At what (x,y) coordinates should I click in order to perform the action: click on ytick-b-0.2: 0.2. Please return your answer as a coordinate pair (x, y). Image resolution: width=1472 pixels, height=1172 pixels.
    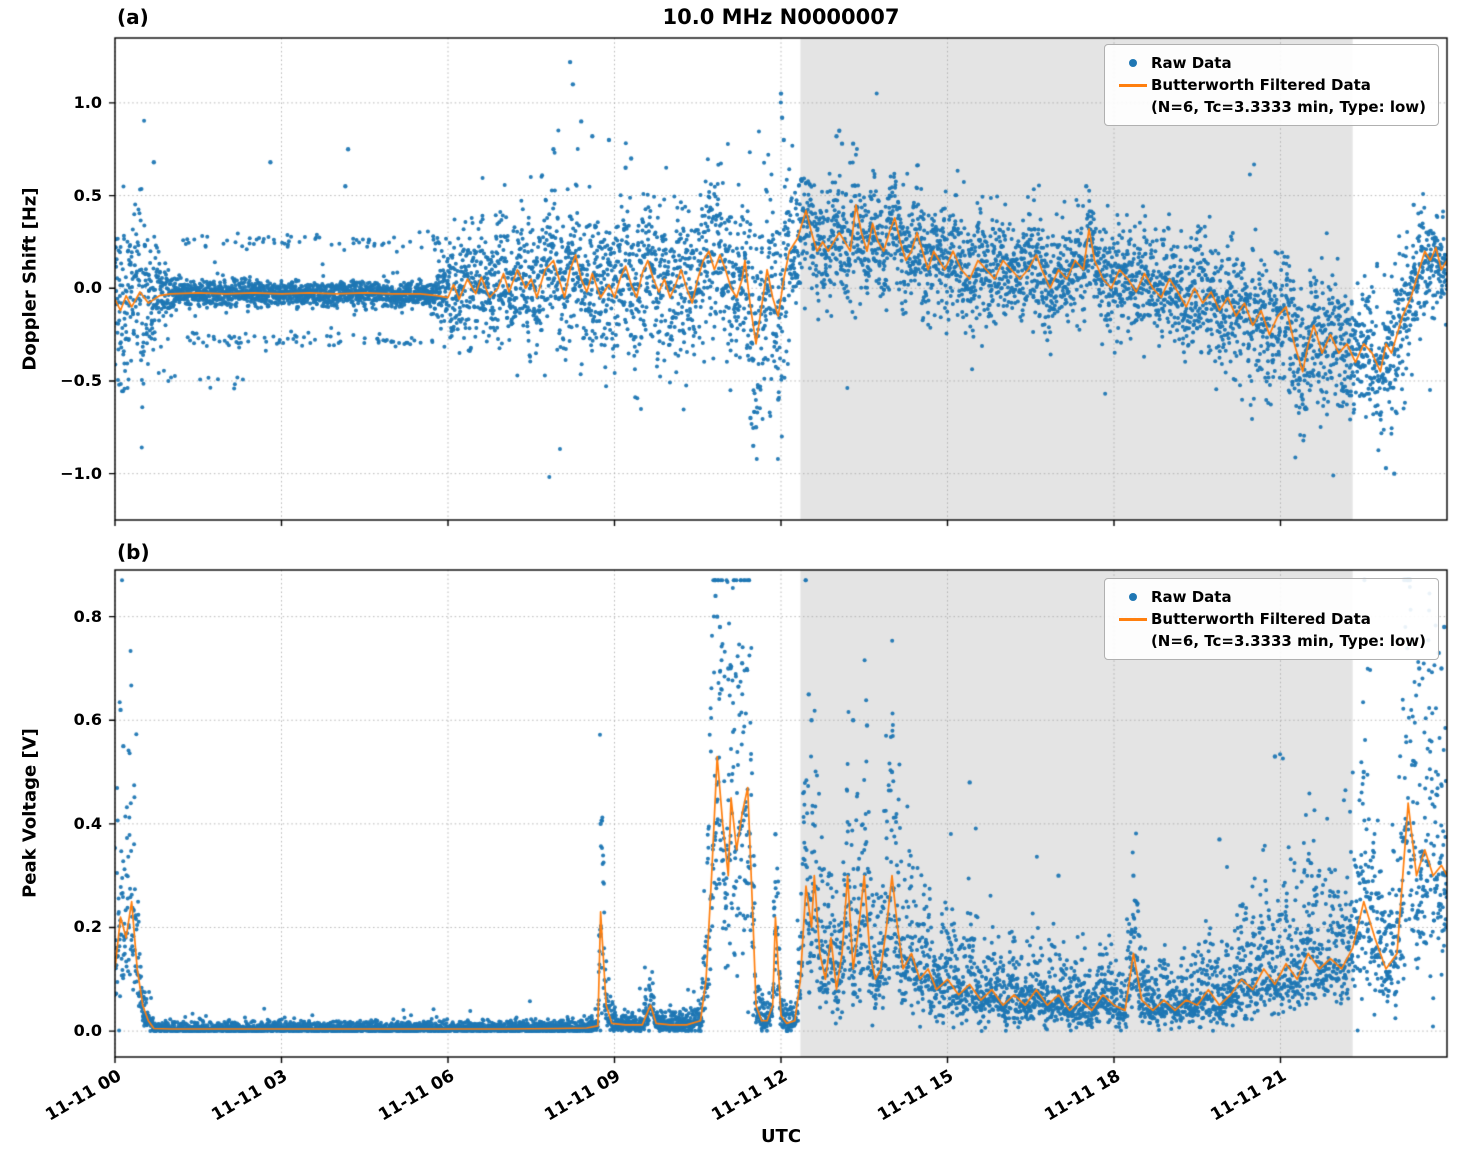
    Looking at the image, I should click on (87, 926).